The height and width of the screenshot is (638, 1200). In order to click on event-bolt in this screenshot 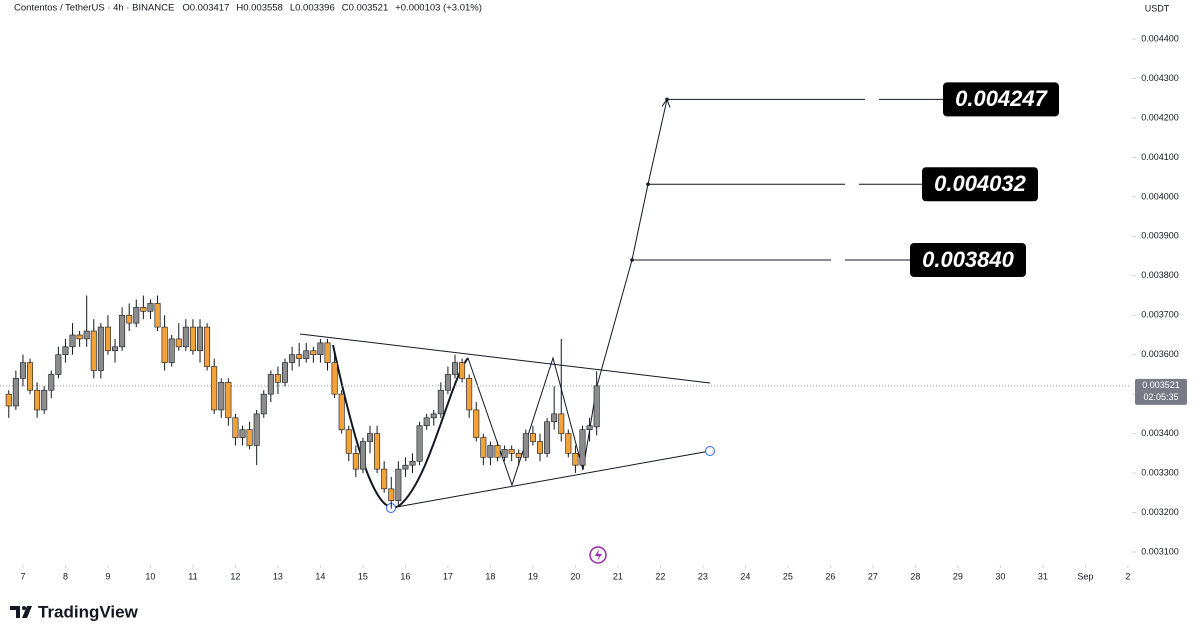, I will do `click(598, 555)`.